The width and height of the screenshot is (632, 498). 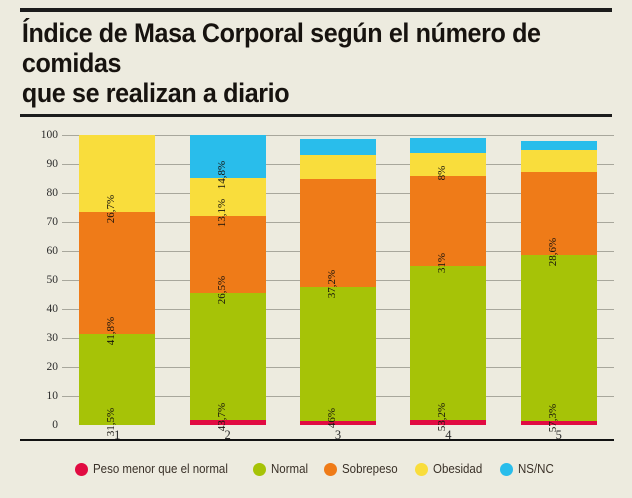 I want to click on bar-segment: 37,2%, so click(x=338, y=238).